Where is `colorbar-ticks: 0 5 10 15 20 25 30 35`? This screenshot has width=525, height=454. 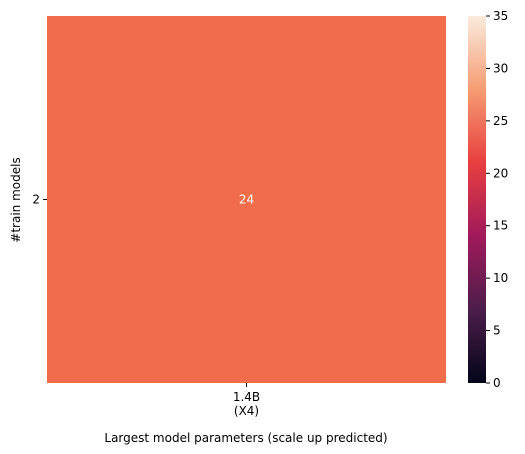
colorbar-ticks: 0 5 10 15 20 25 30 35 is located at coordinates (497, 199).